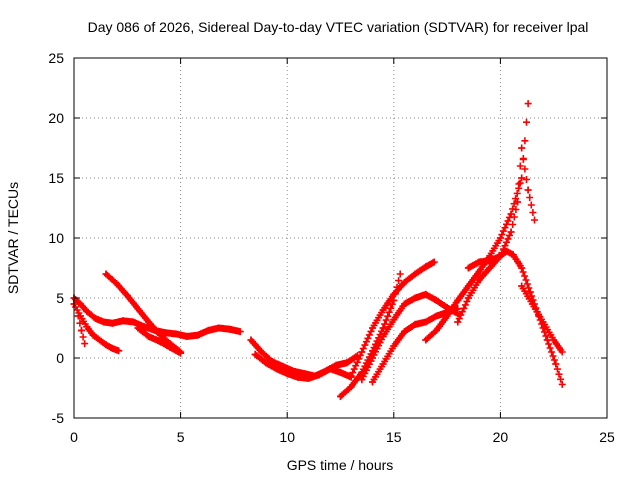  I want to click on y-tick-label: -5, so click(58, 418).